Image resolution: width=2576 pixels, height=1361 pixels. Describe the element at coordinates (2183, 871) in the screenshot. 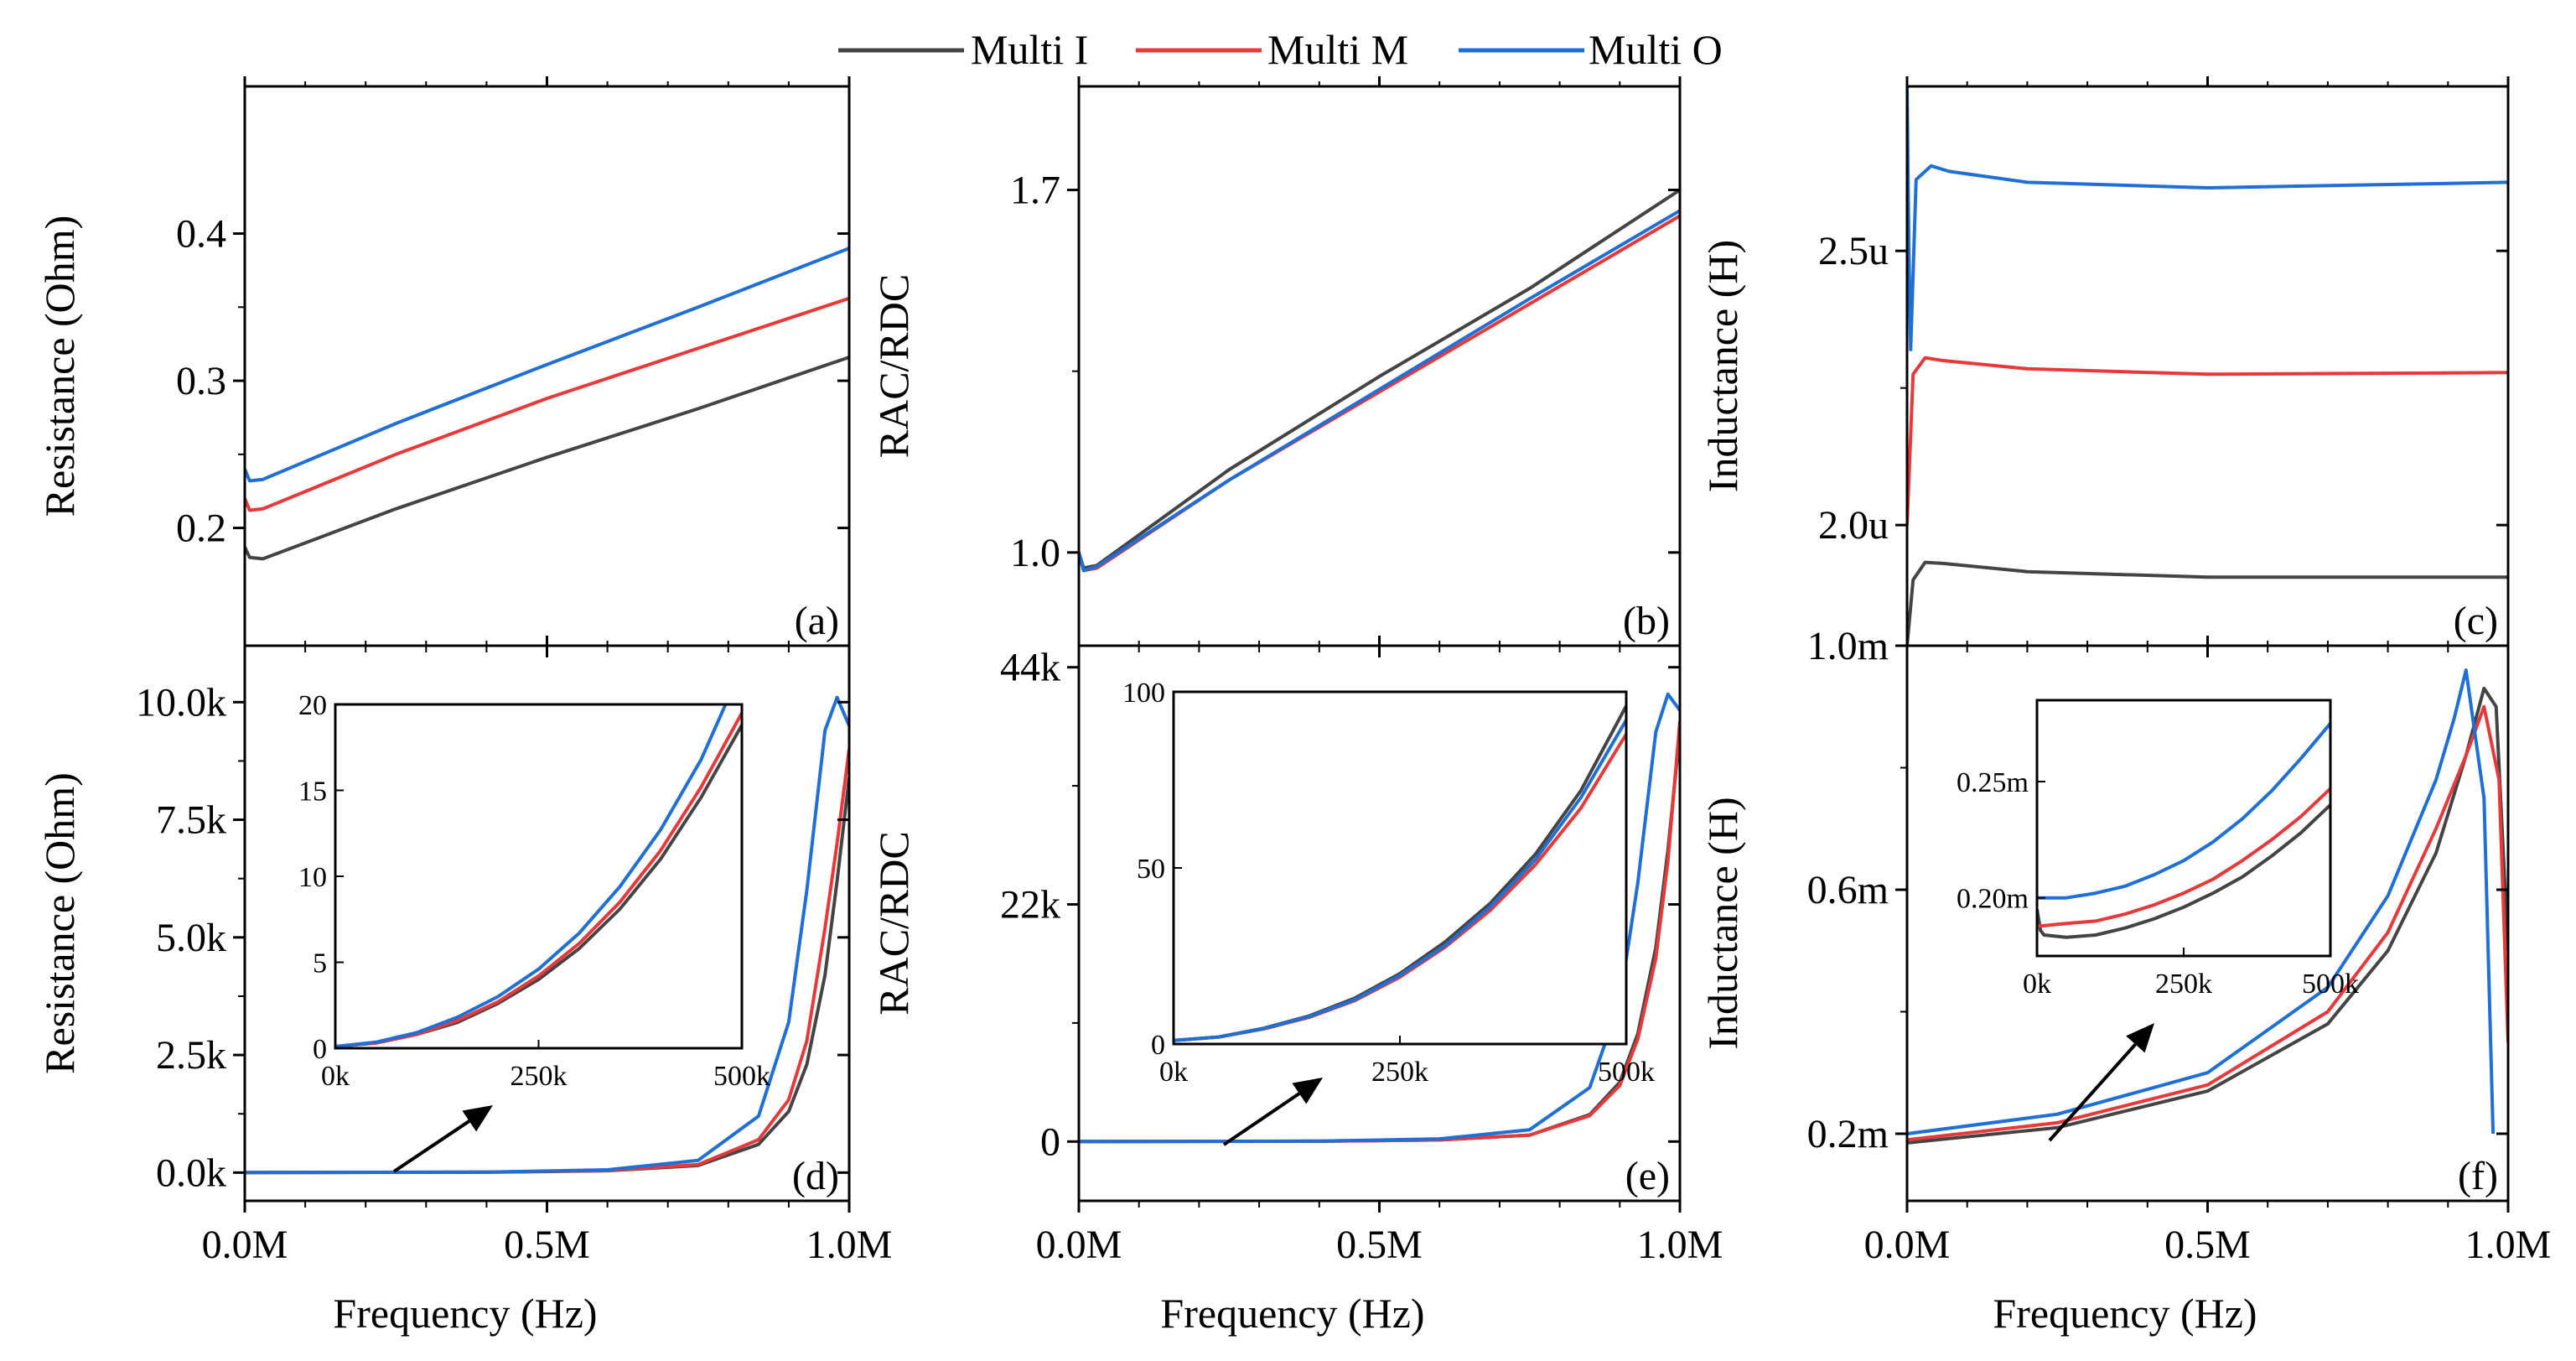

I see `inset-series-line-multi-i` at that location.